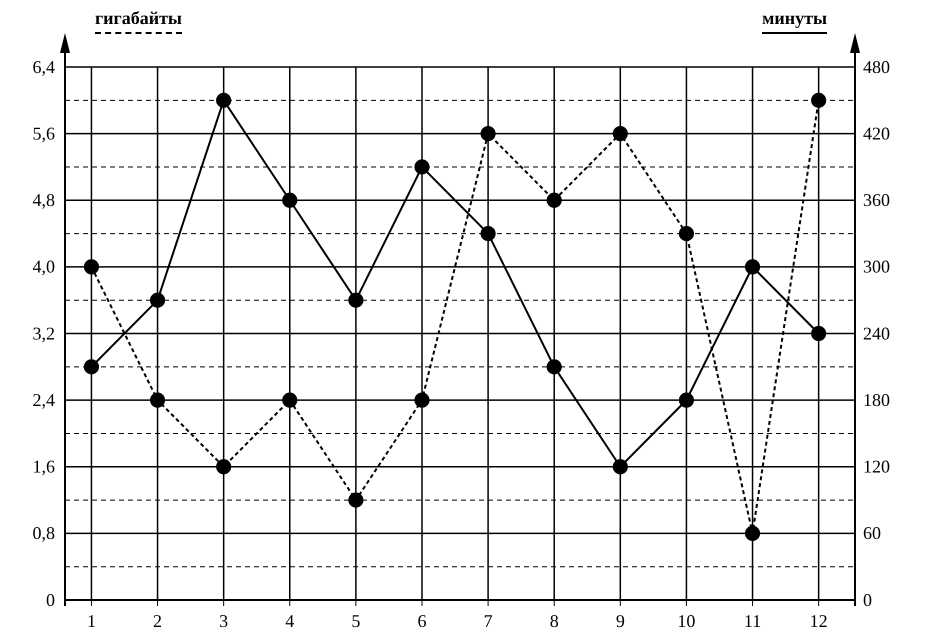 The height and width of the screenshot is (643, 928). What do you see at coordinates (876, 333) in the screenshot?
I see `y2-tick-label: 240` at bounding box center [876, 333].